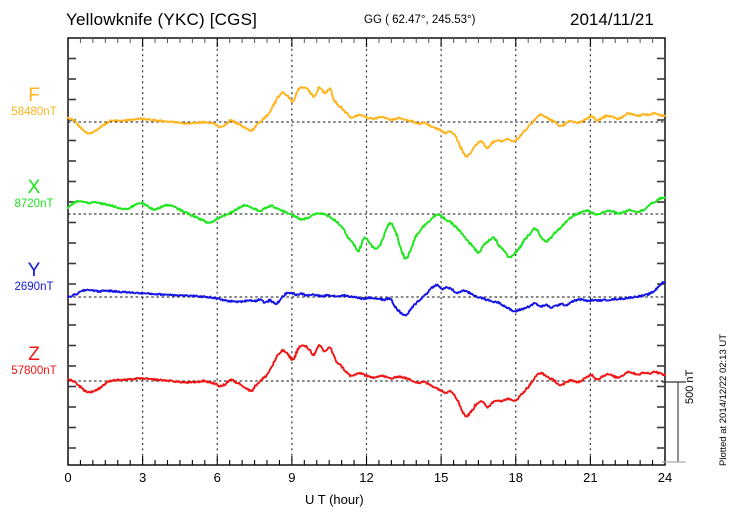  Describe the element at coordinates (690, 386) in the screenshot. I see `scale-bar-label: 500 nT` at that location.